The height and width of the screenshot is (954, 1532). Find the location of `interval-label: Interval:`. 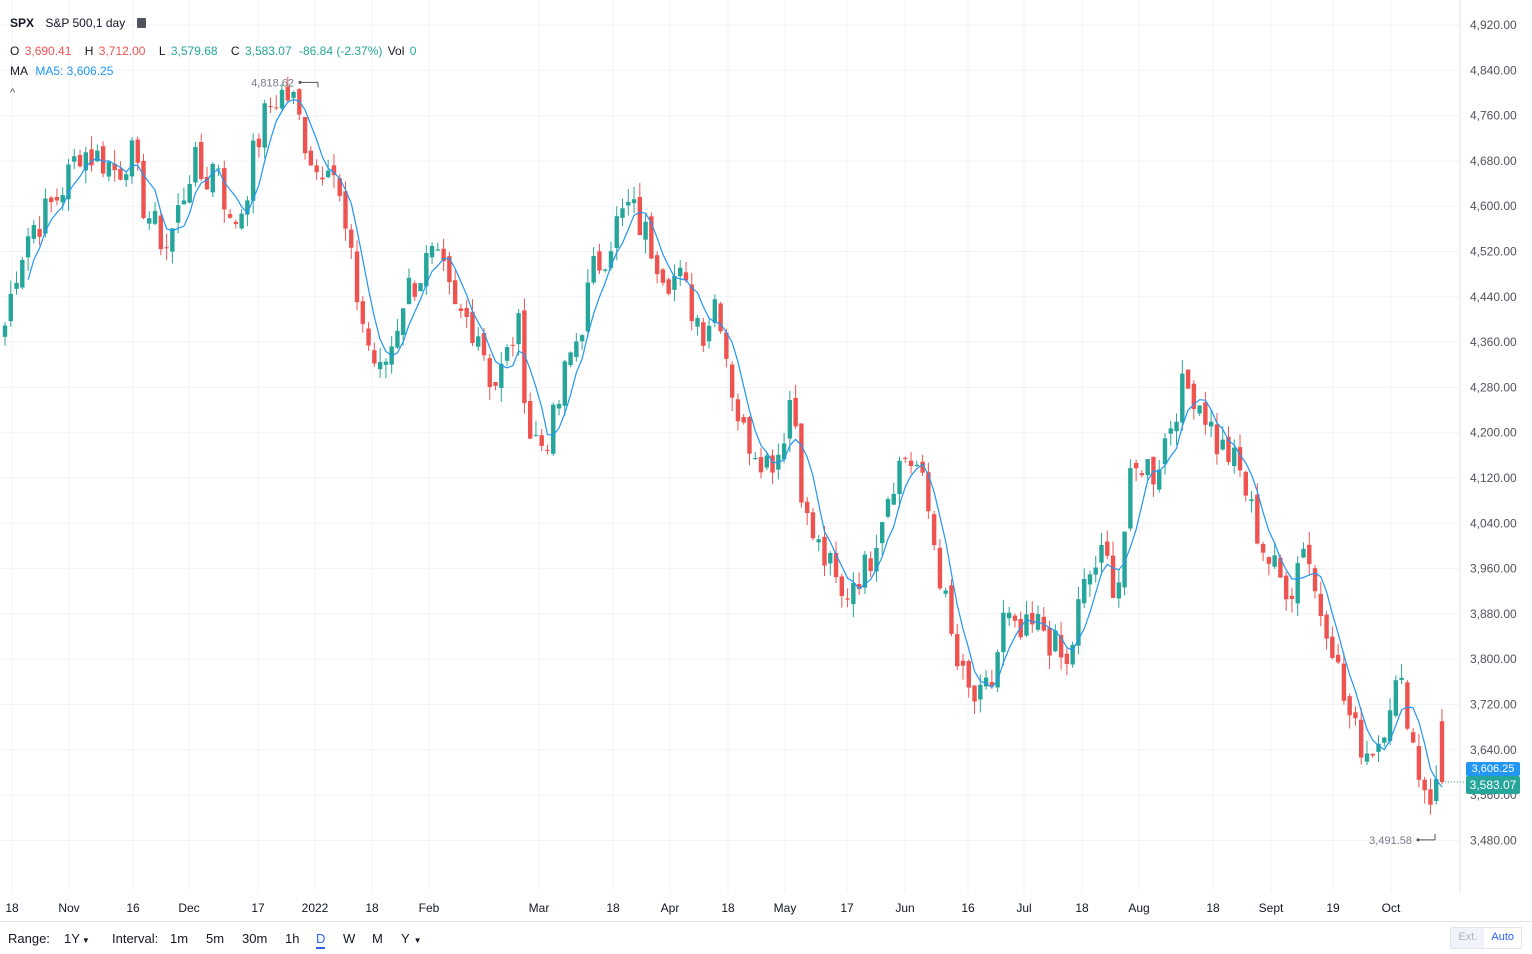

interval-label: Interval: is located at coordinates (135, 938).